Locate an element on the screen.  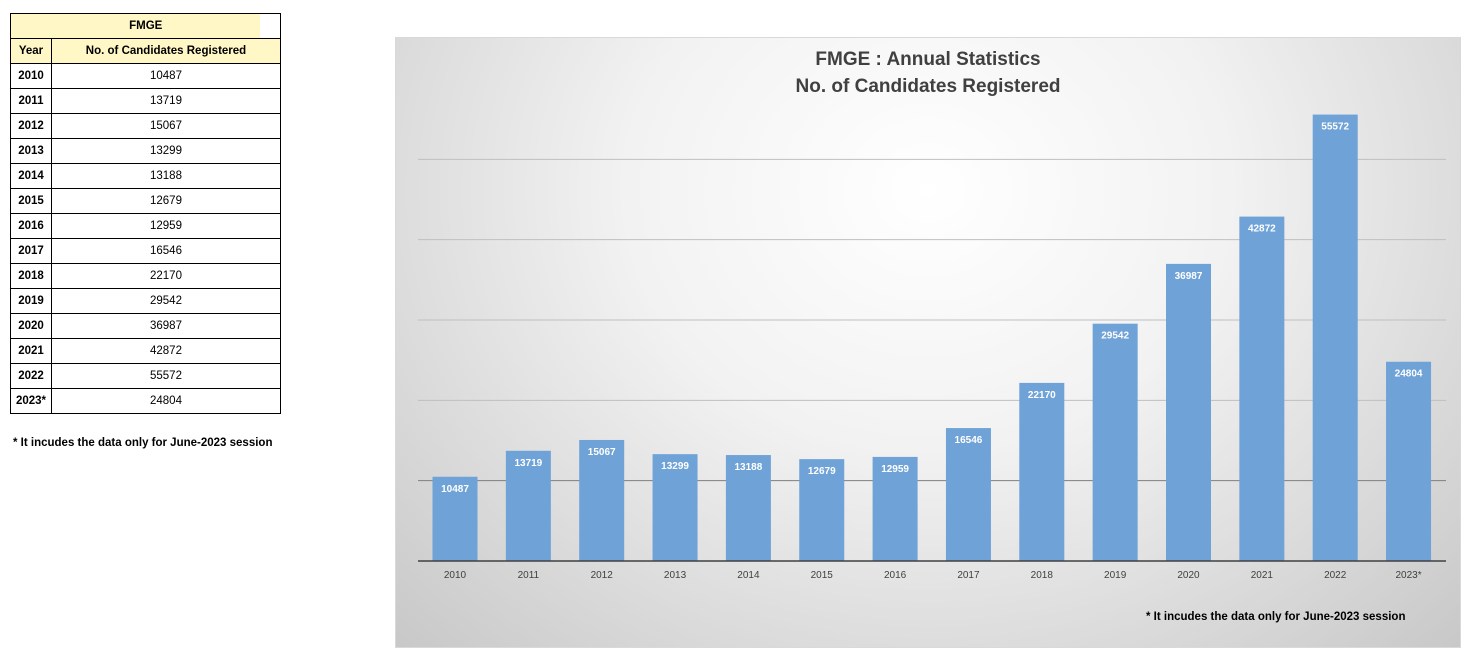
table-row: 2012 15067 is located at coordinates (145, 126).